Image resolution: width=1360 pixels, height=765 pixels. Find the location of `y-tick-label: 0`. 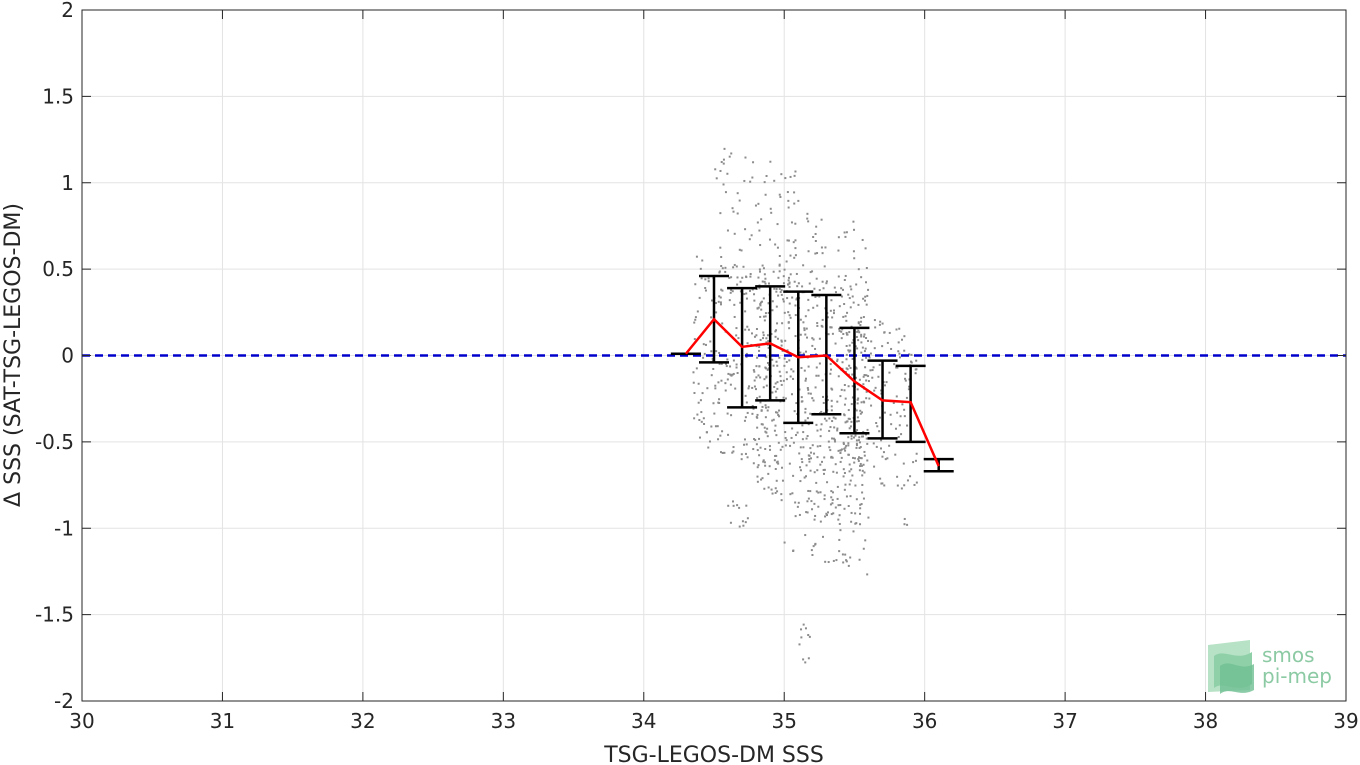

y-tick-label: 0 is located at coordinates (67, 356).